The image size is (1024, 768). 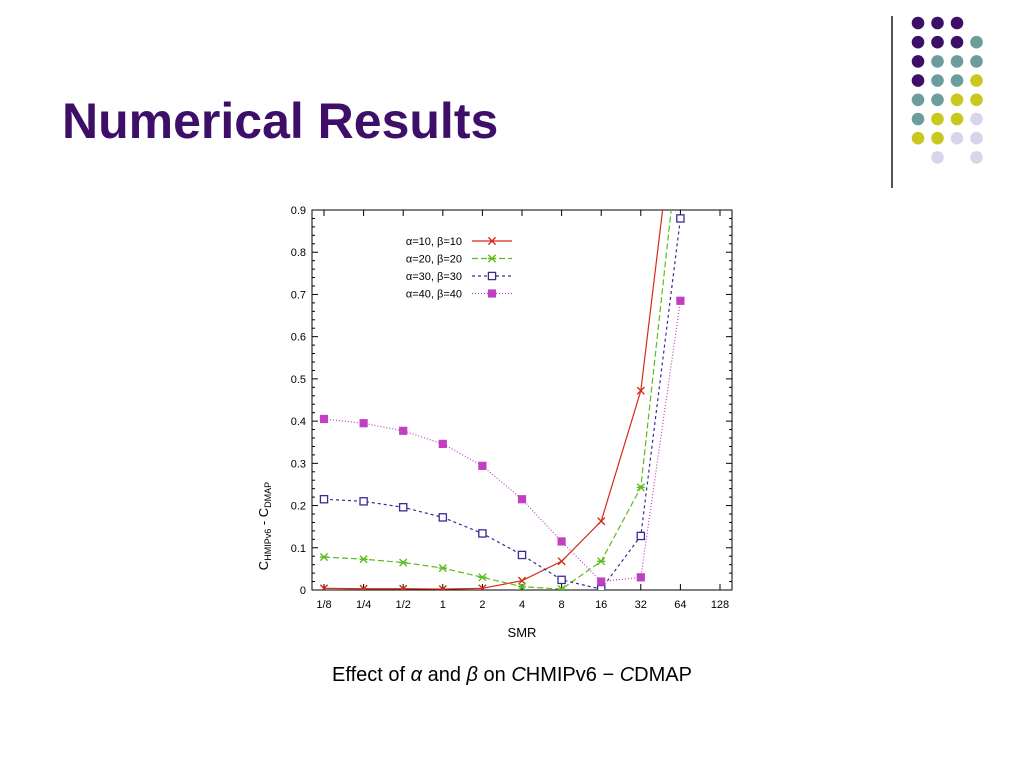 What do you see at coordinates (641, 605) in the screenshot?
I see `x-tick-label: 32` at bounding box center [641, 605].